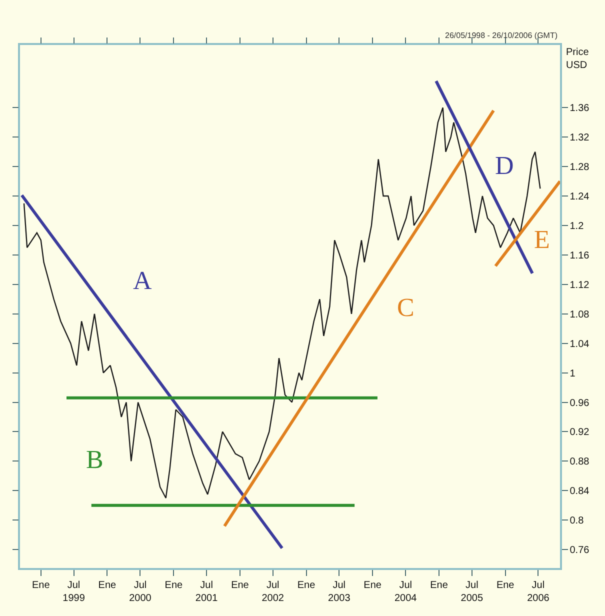 This screenshot has width=605, height=616. What do you see at coordinates (405, 307) in the screenshot?
I see `series-label: C` at bounding box center [405, 307].